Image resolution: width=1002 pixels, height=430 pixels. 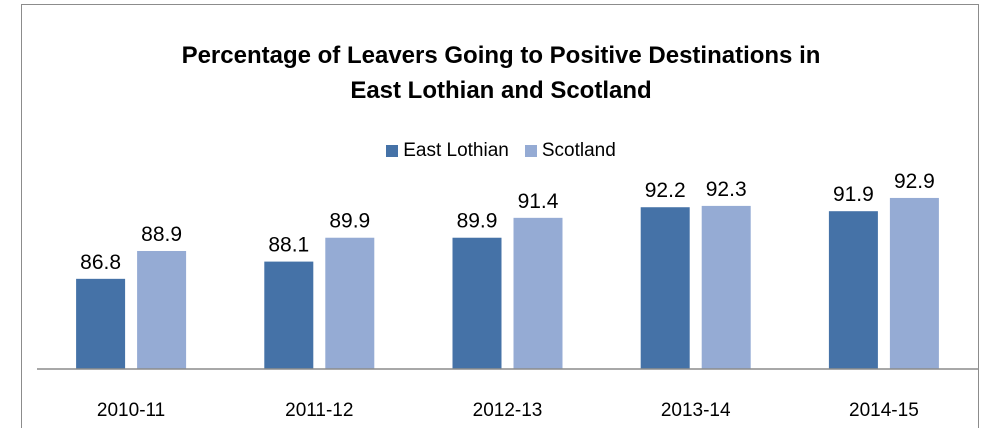 What do you see at coordinates (914, 181) in the screenshot?
I see `data-label-scotland-2014-15: 92.9` at bounding box center [914, 181].